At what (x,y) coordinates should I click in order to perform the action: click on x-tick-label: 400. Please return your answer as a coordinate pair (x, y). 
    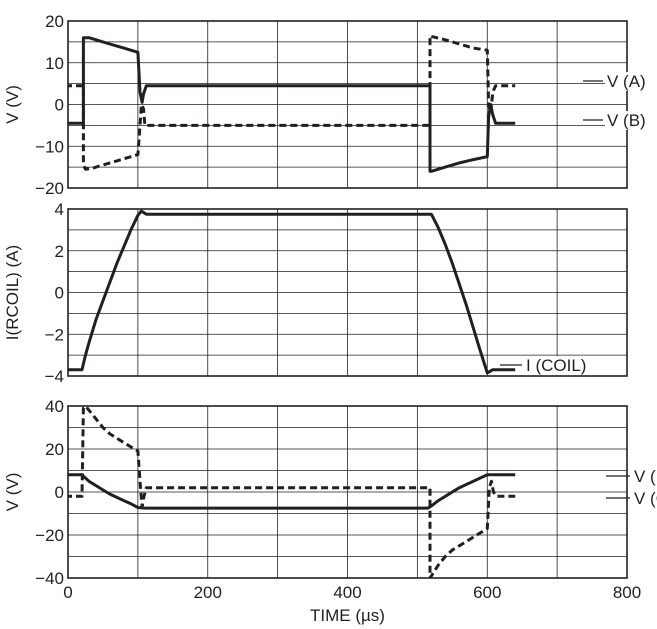
    Looking at the image, I should click on (347, 592).